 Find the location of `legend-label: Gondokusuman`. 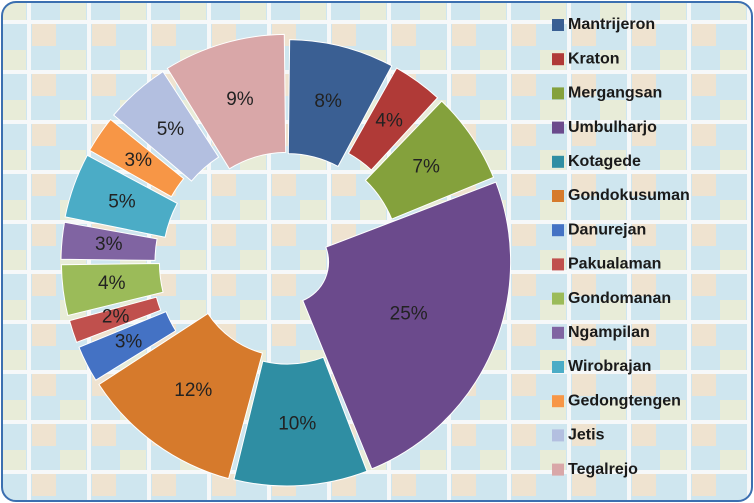

legend-label: Gondokusuman is located at coordinates (629, 195).